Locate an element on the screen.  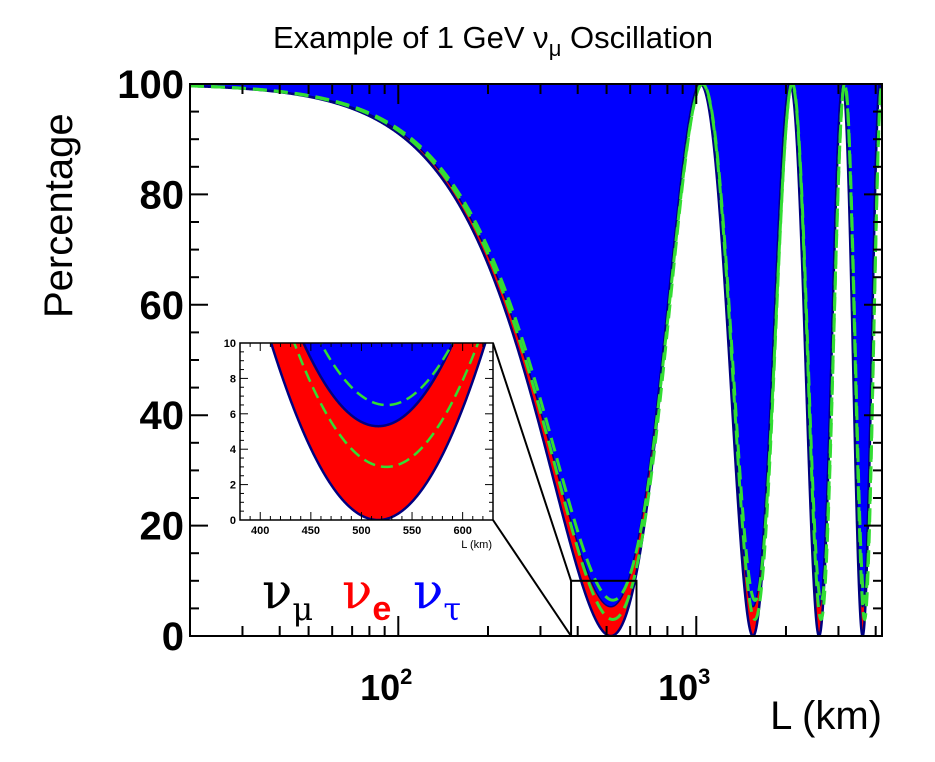
y-tick-label: 80 is located at coordinates (162, 195).